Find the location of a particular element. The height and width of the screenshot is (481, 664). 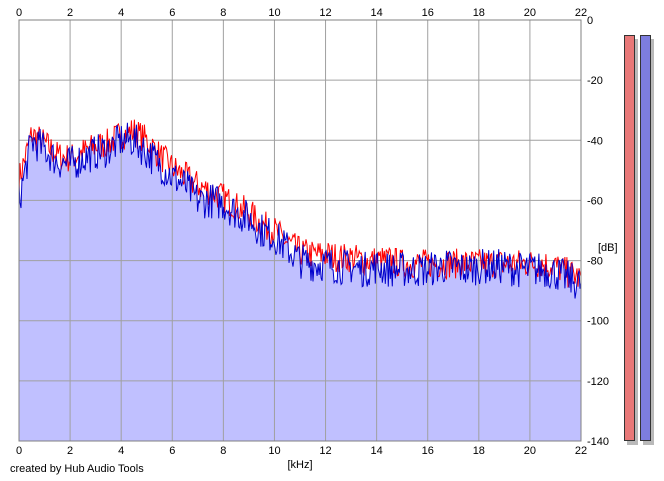

x-tick-label-top: 2 is located at coordinates (70, 13).